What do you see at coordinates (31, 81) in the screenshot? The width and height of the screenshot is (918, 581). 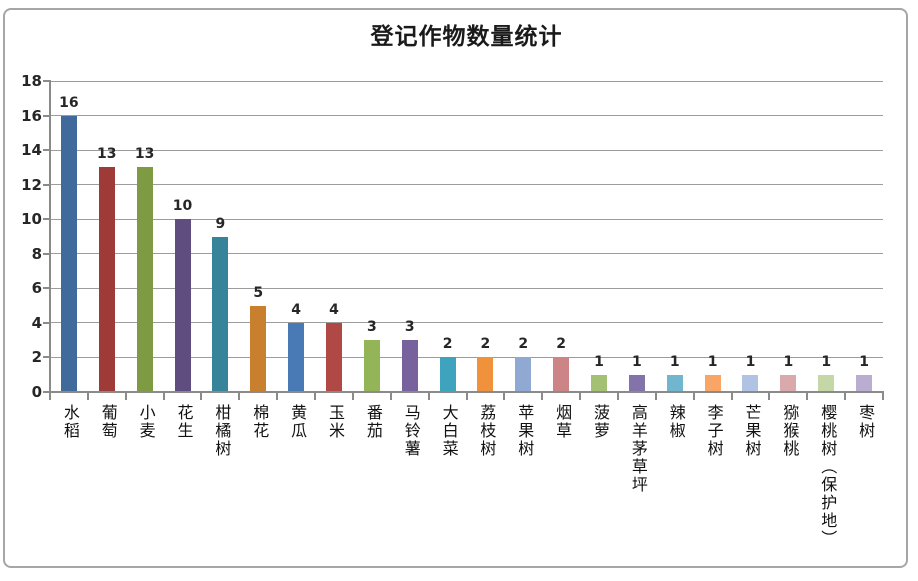 I see `y-axis-tick-label: 18` at bounding box center [31, 81].